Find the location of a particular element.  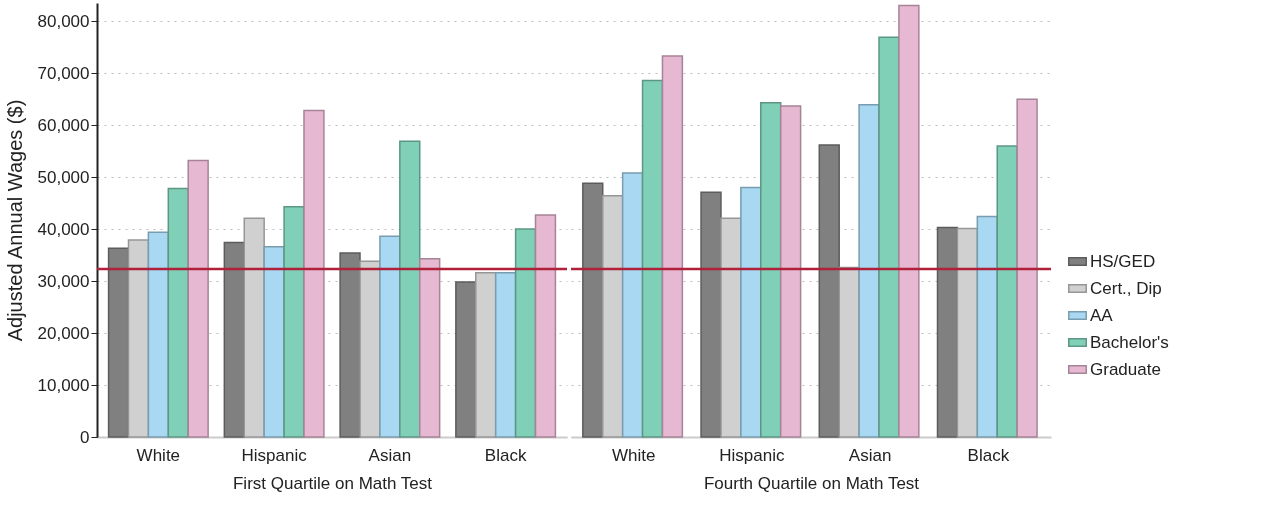

x-axis-title: First Quartile on Math Test is located at coordinates (332, 483).